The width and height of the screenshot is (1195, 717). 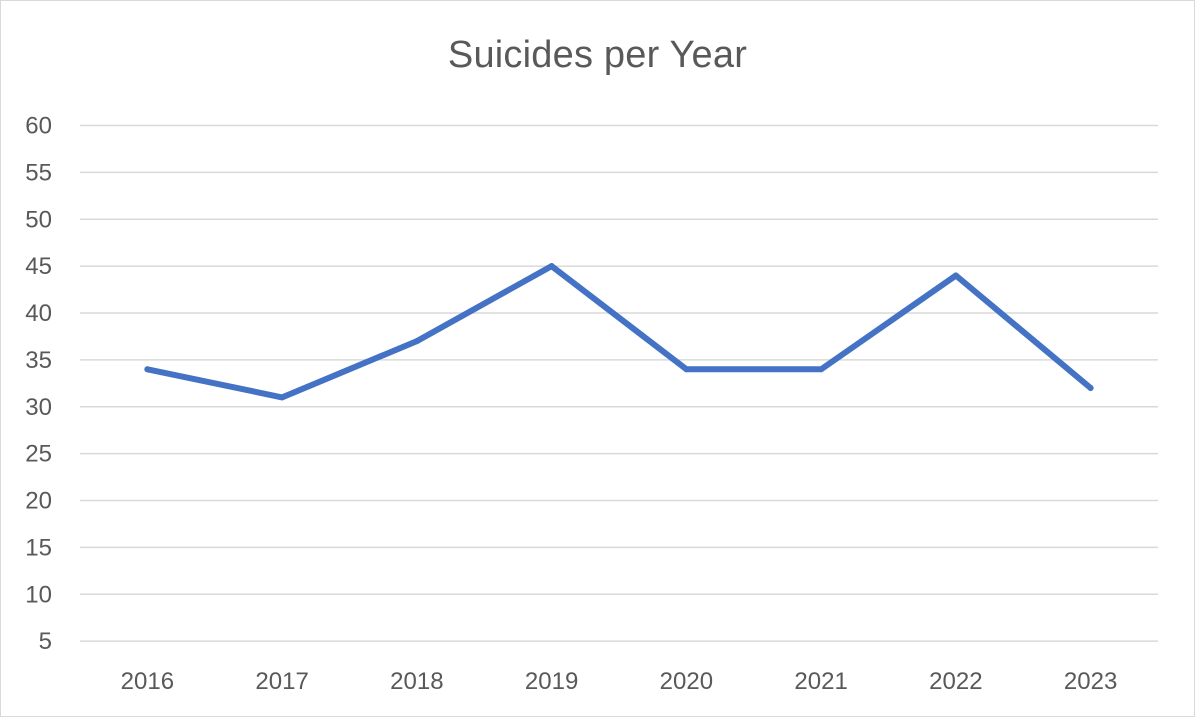 I want to click on x-tick-label: 2023, so click(x=1090, y=681).